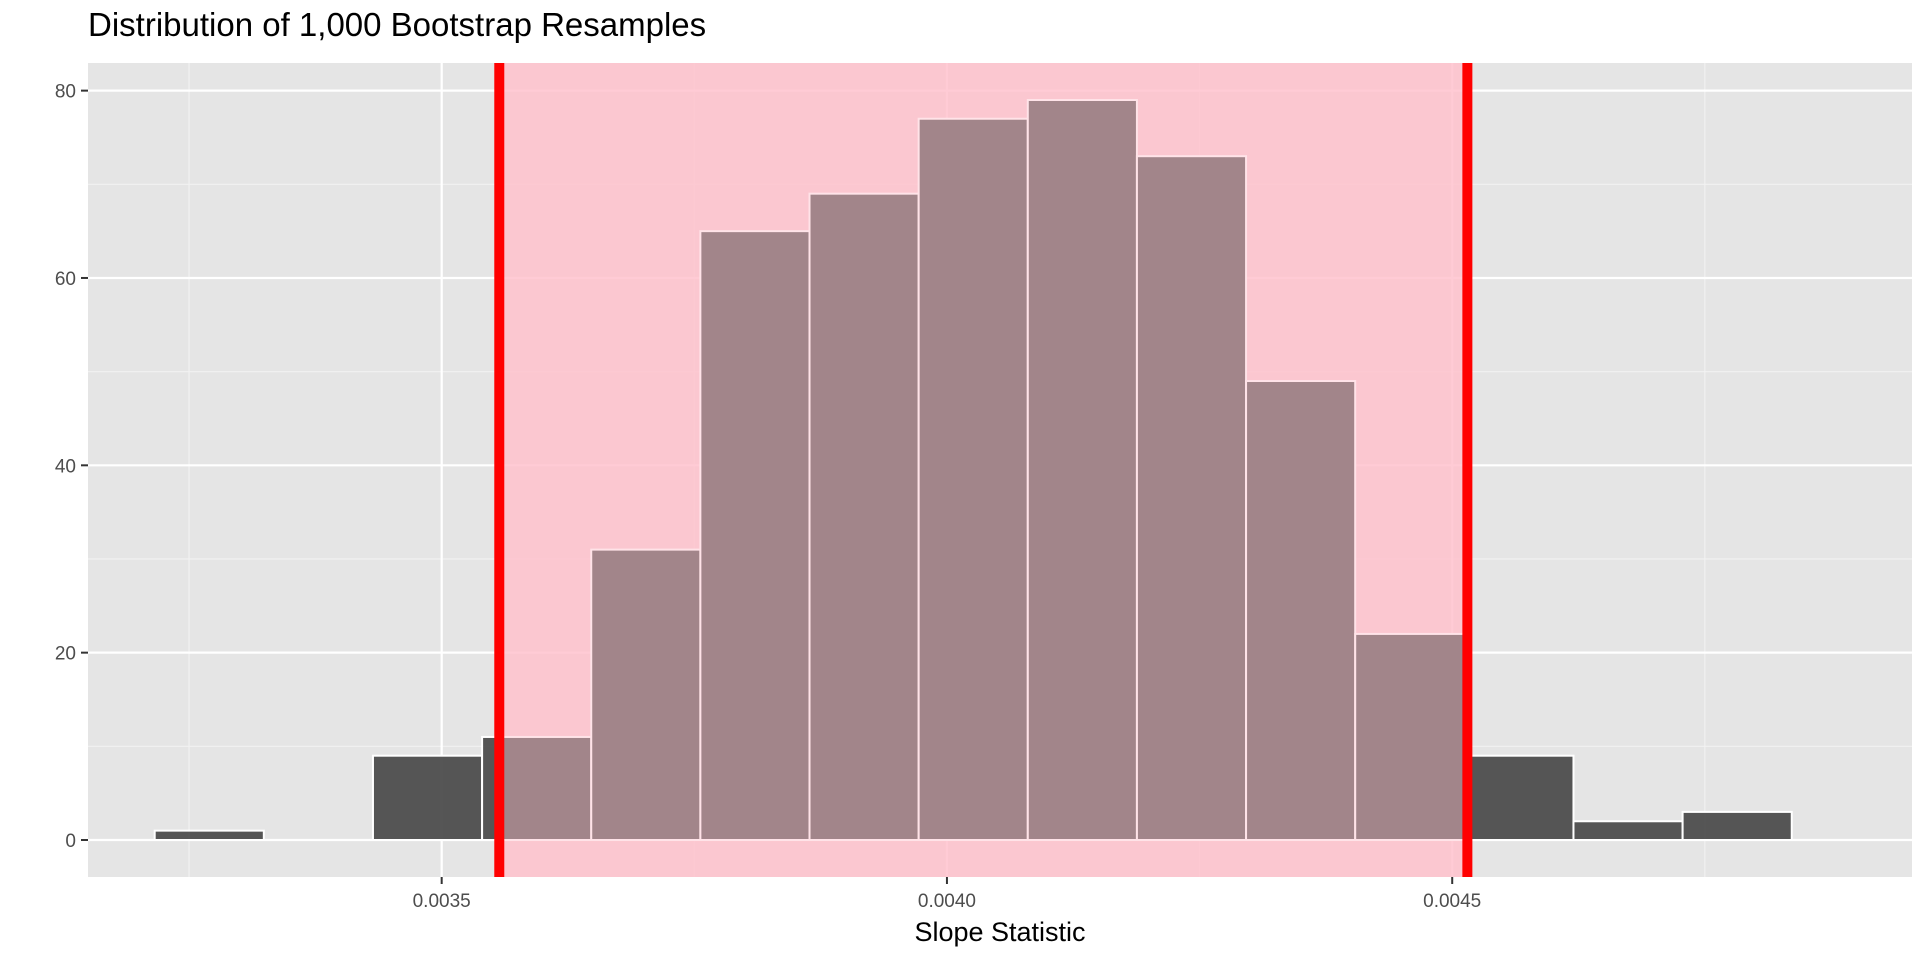 This screenshot has height=960, width=1920. What do you see at coordinates (999, 932) in the screenshot?
I see `x-axis-title: Slope Statistic` at bounding box center [999, 932].